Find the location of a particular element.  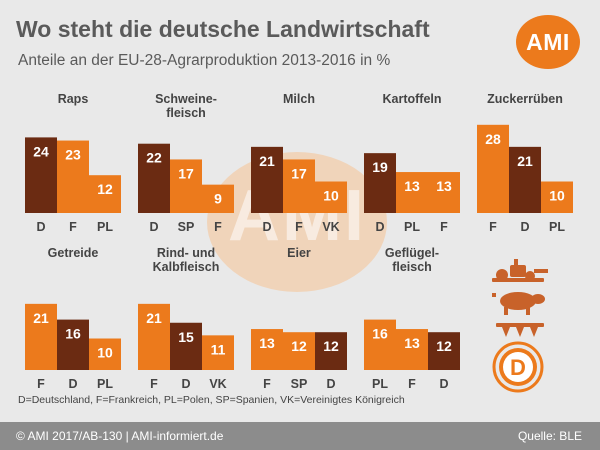

chart-panel: Kartoffeln 19 D 13 PL 13 F is located at coordinates (412, 167).